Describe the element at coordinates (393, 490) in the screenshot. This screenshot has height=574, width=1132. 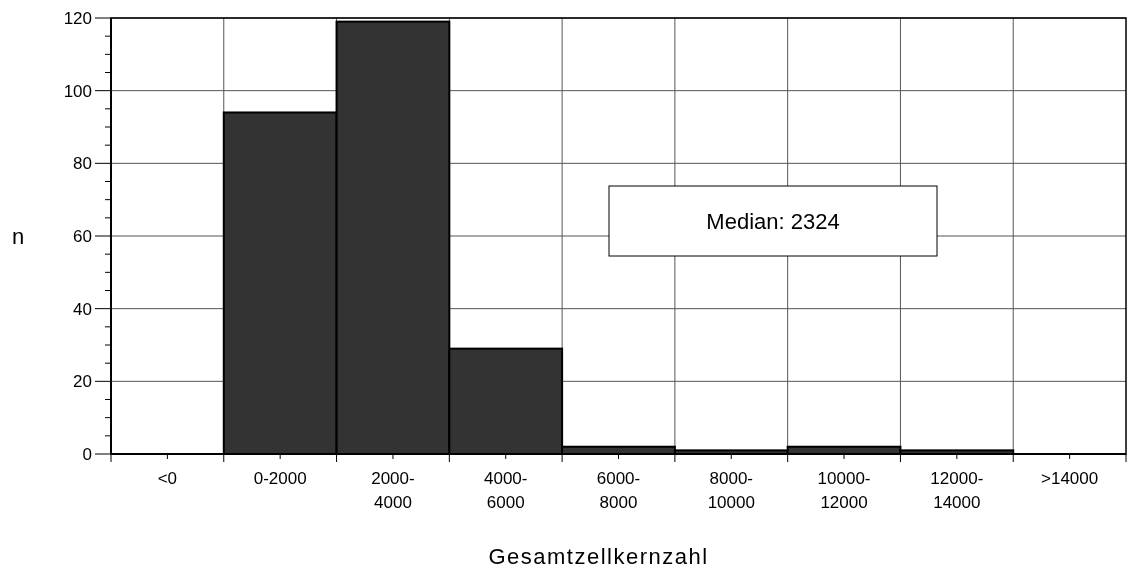
I see `x-tick-label: 2000-4000` at that location.